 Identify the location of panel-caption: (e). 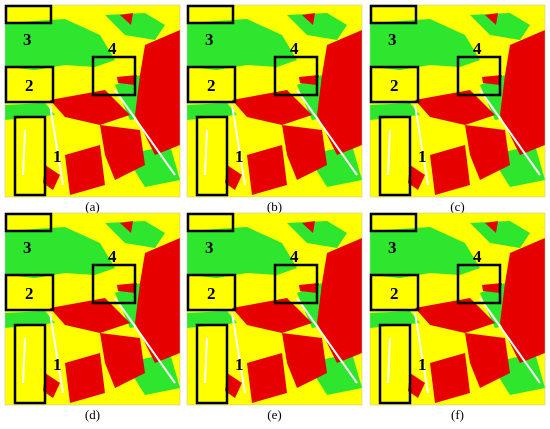
(274, 414).